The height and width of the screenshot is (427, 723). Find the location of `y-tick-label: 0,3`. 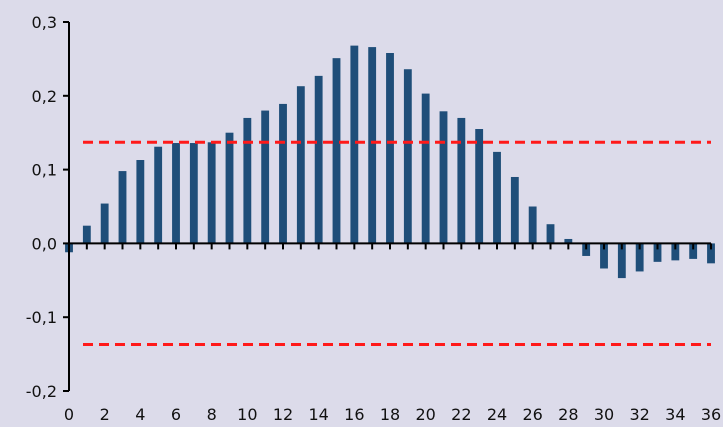

y-tick-label: 0,3 is located at coordinates (44, 22).